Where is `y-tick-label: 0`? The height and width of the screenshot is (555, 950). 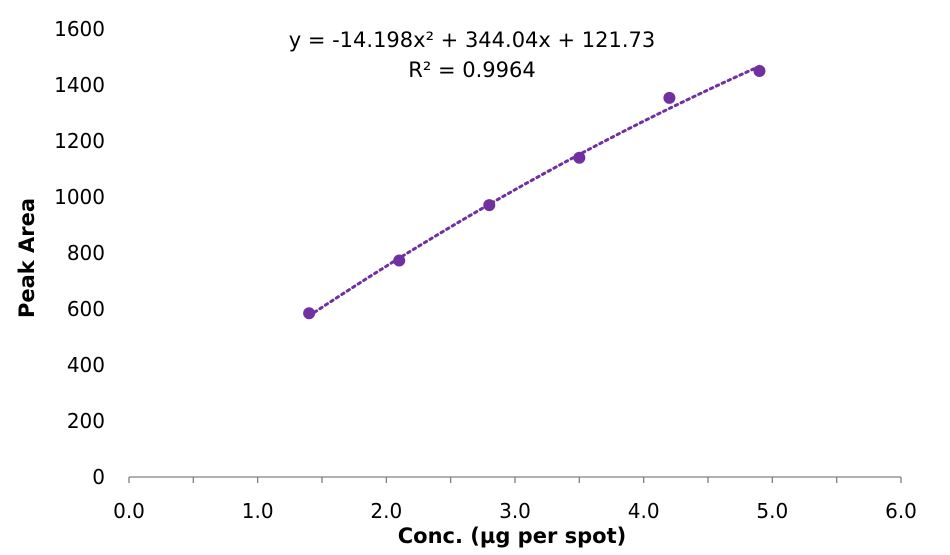 y-tick-label: 0 is located at coordinates (98, 477).